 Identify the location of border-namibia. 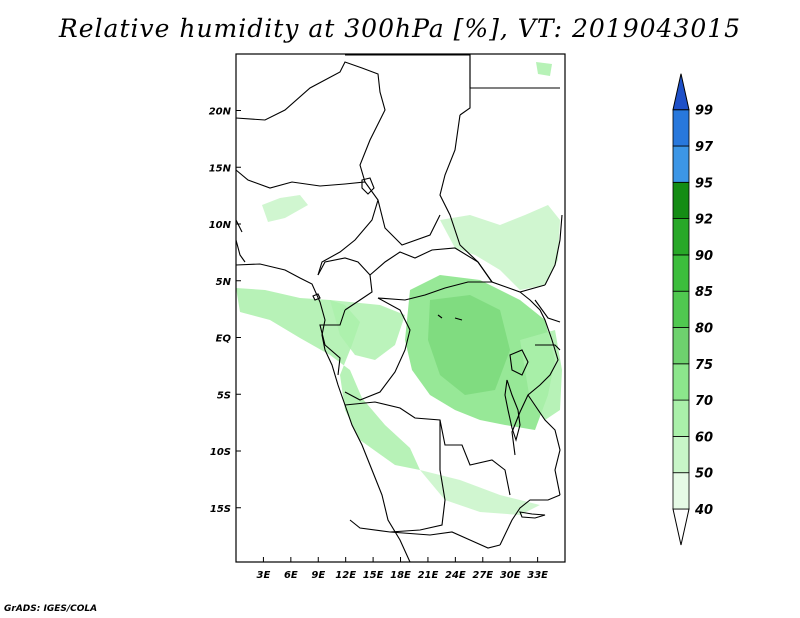
(445, 540).